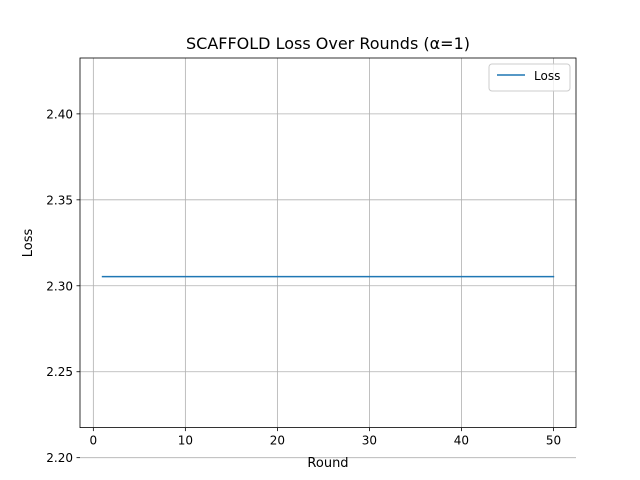  I want to click on x-tick-label: 0, so click(94, 441).